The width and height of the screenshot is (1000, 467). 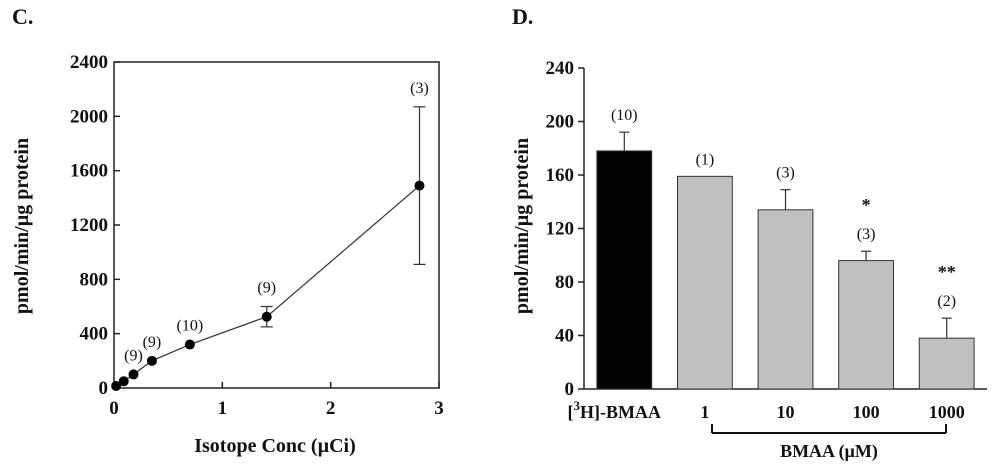 I want to click on panel-c-y-tick-label: 400, so click(x=94, y=334).